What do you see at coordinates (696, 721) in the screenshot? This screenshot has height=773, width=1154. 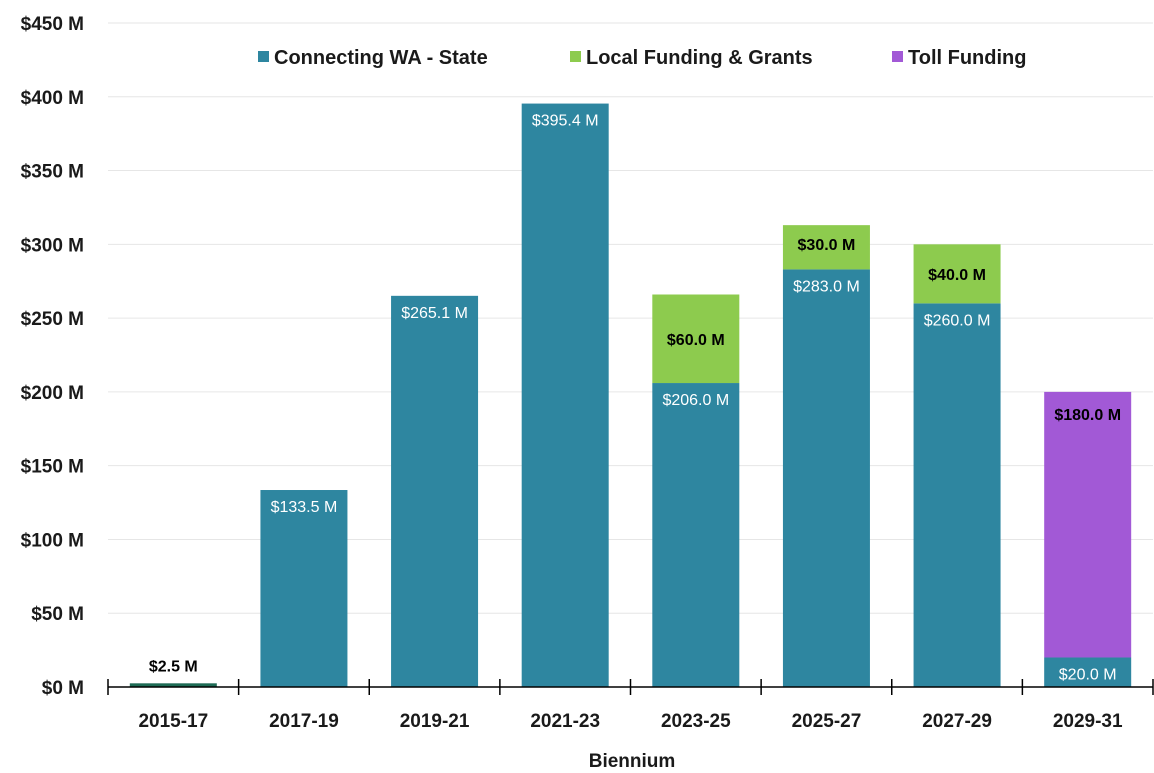 I see `x-tick-label: 2023-25` at bounding box center [696, 721].